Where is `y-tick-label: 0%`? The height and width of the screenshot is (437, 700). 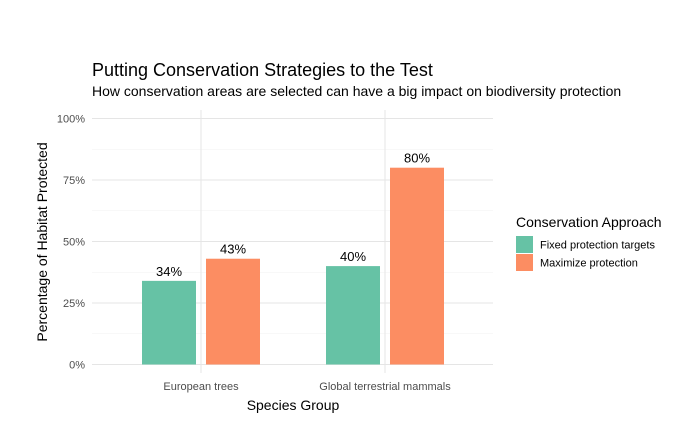
y-tick-label: 0% is located at coordinates (77, 366).